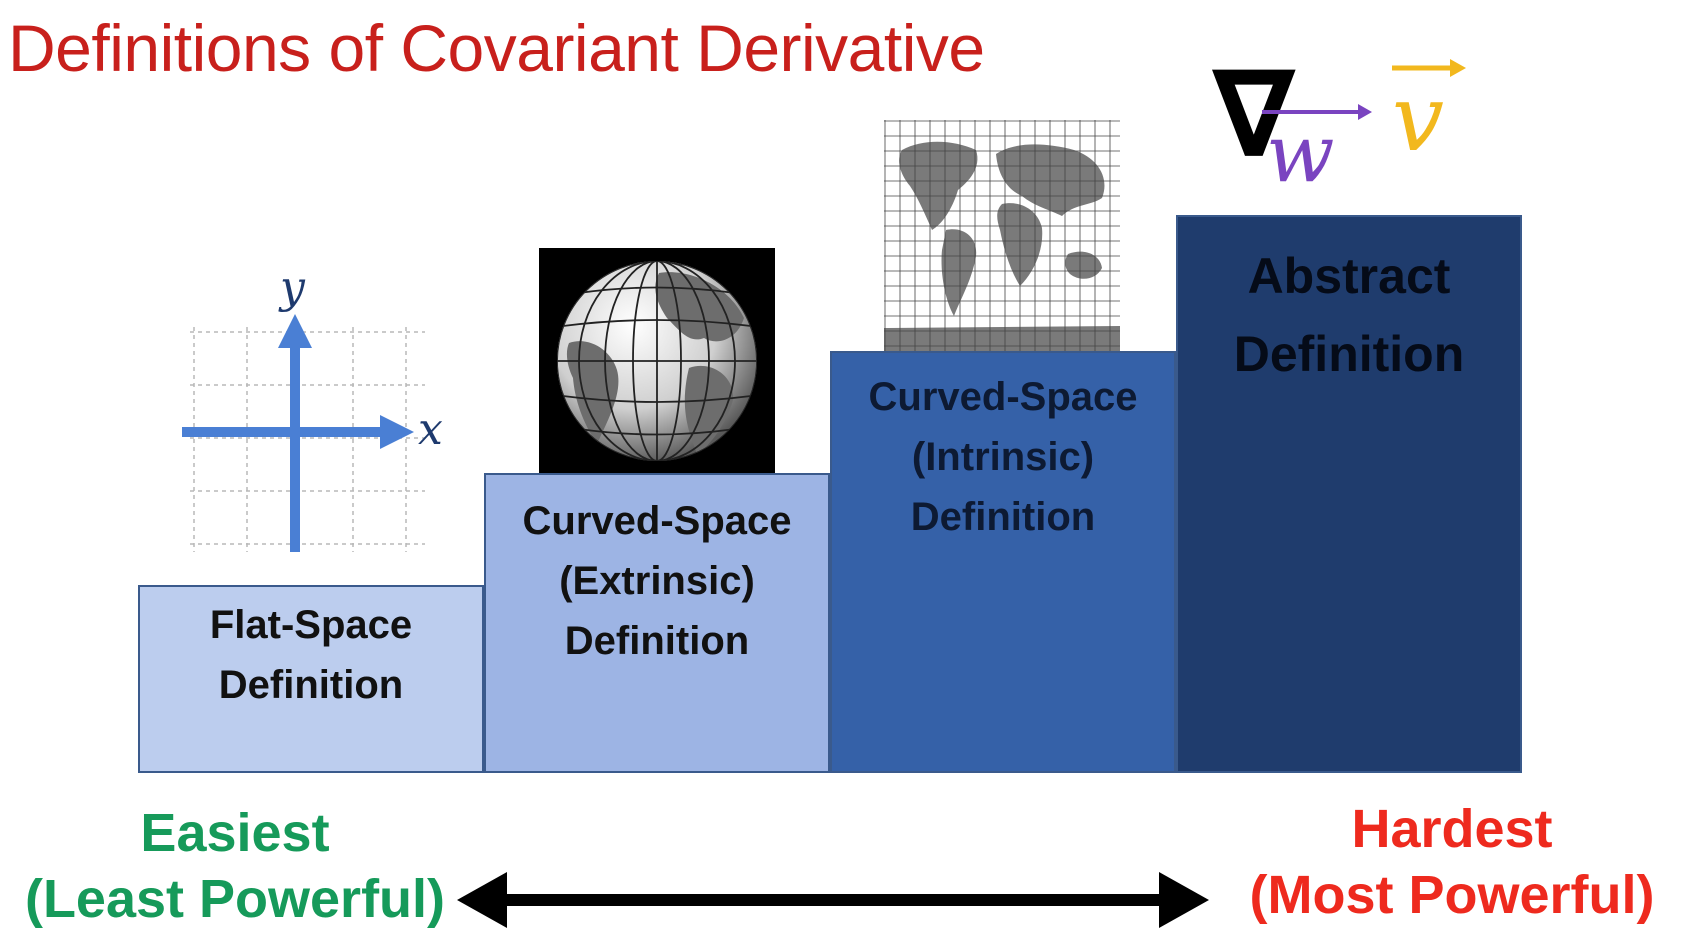 The image size is (1684, 938). What do you see at coordinates (1365, 112) in the screenshot?
I see `w-arrow-head` at bounding box center [1365, 112].